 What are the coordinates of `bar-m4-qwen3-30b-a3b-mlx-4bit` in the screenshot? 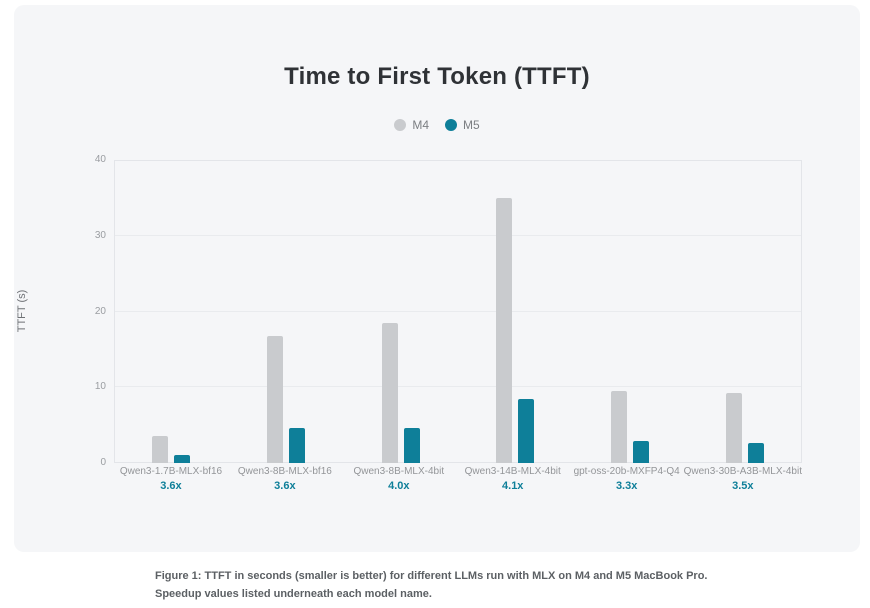 It's located at (733, 427).